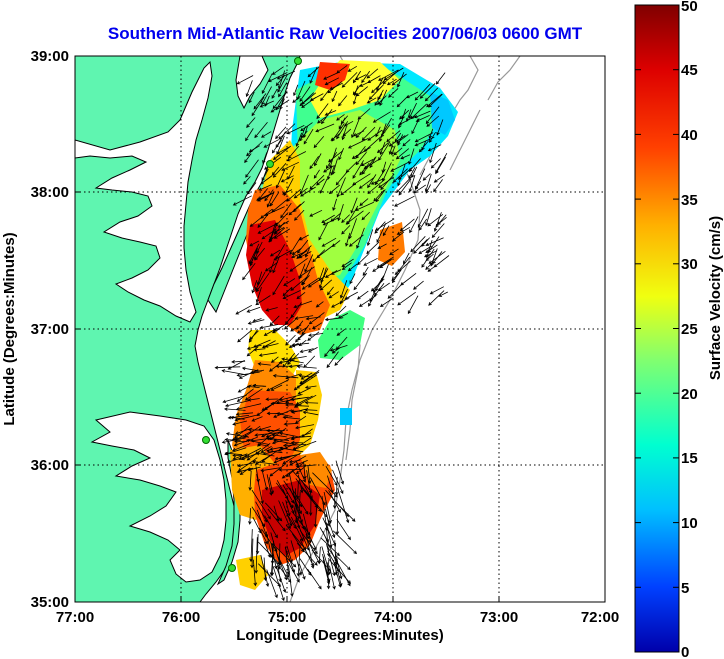  Describe the element at coordinates (50, 56) in the screenshot. I see `y-tick-label: 39:00` at that location.